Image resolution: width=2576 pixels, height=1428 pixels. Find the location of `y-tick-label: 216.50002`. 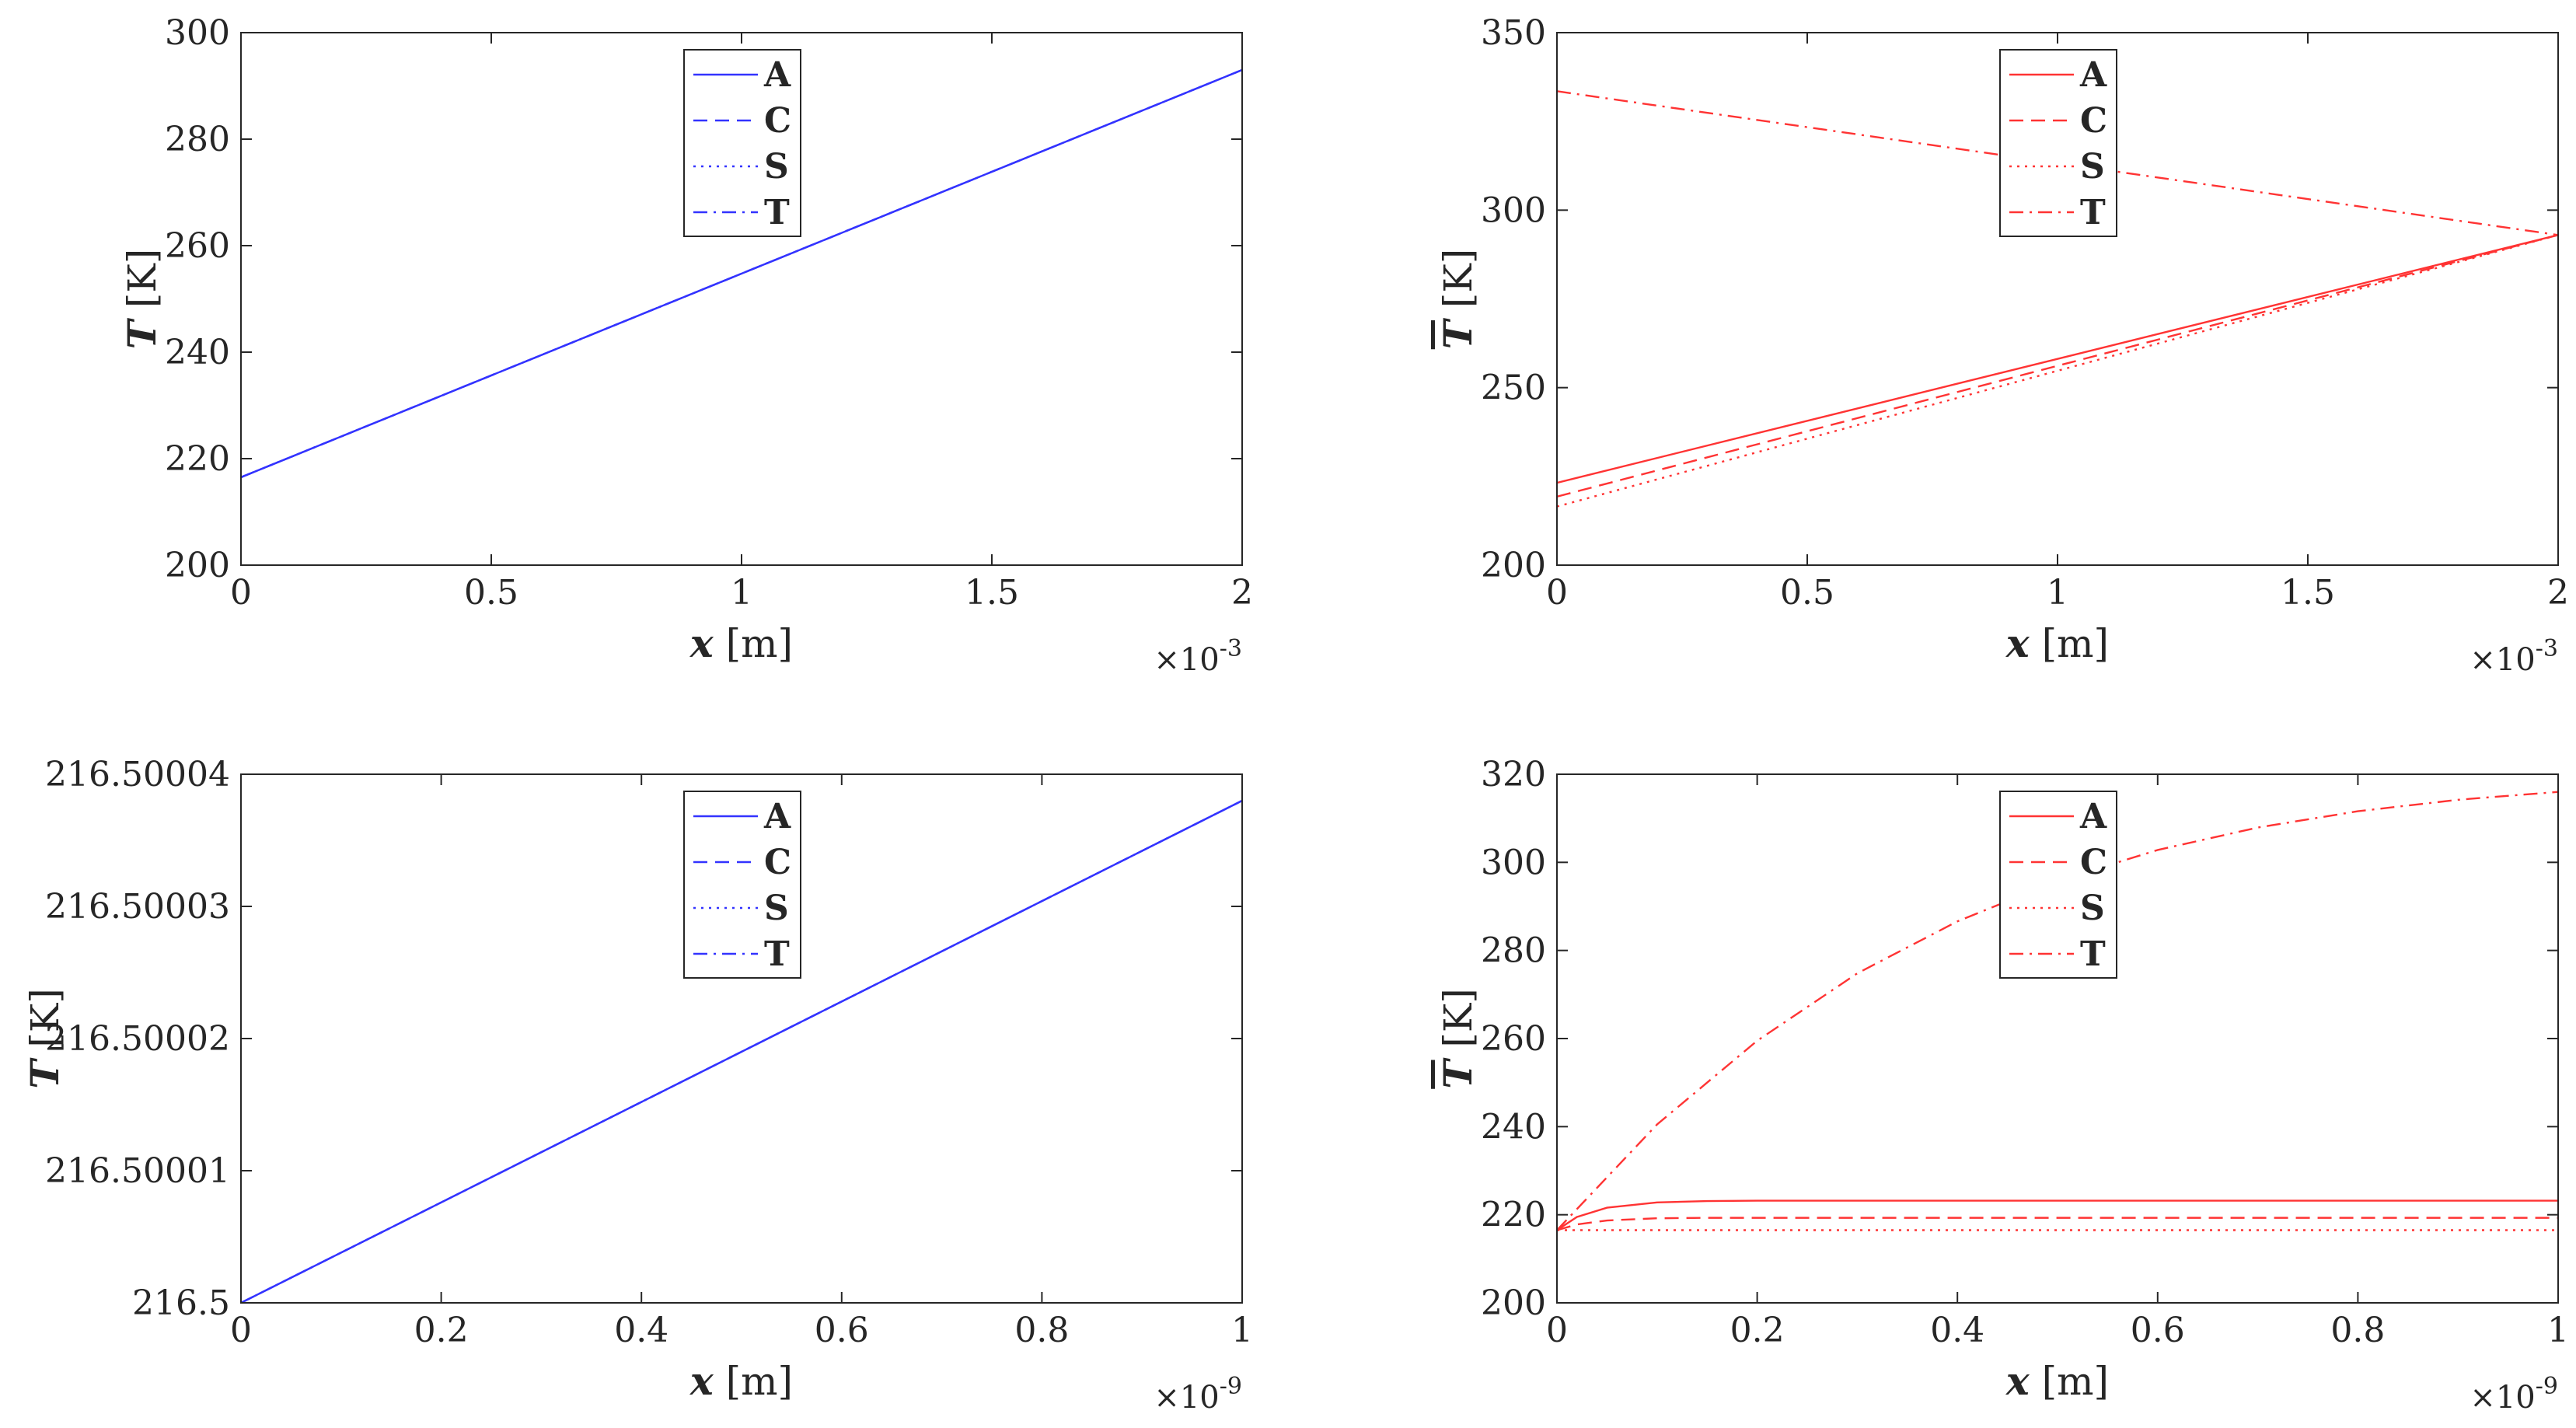

y-tick-label: 216.50002 is located at coordinates (138, 1039).